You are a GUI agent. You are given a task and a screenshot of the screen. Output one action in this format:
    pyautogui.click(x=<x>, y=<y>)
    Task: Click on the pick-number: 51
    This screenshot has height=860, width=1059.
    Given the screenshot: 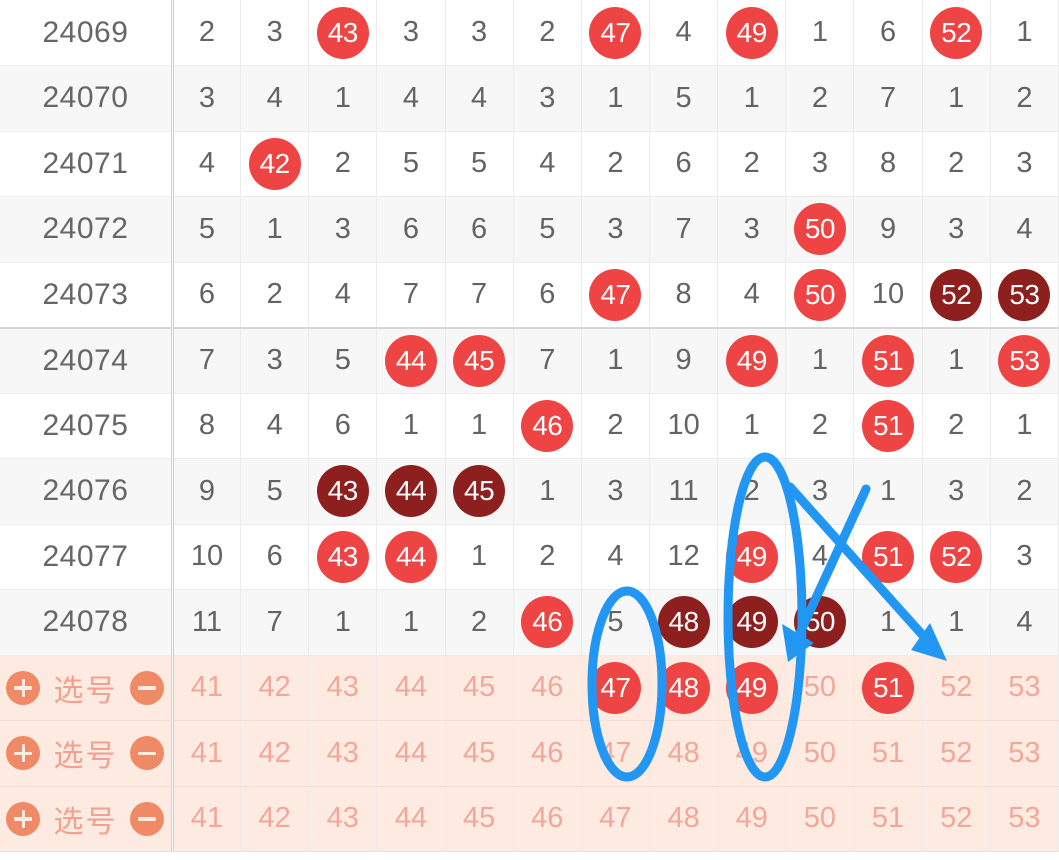 What is the action you would take?
    pyautogui.click(x=888, y=753)
    